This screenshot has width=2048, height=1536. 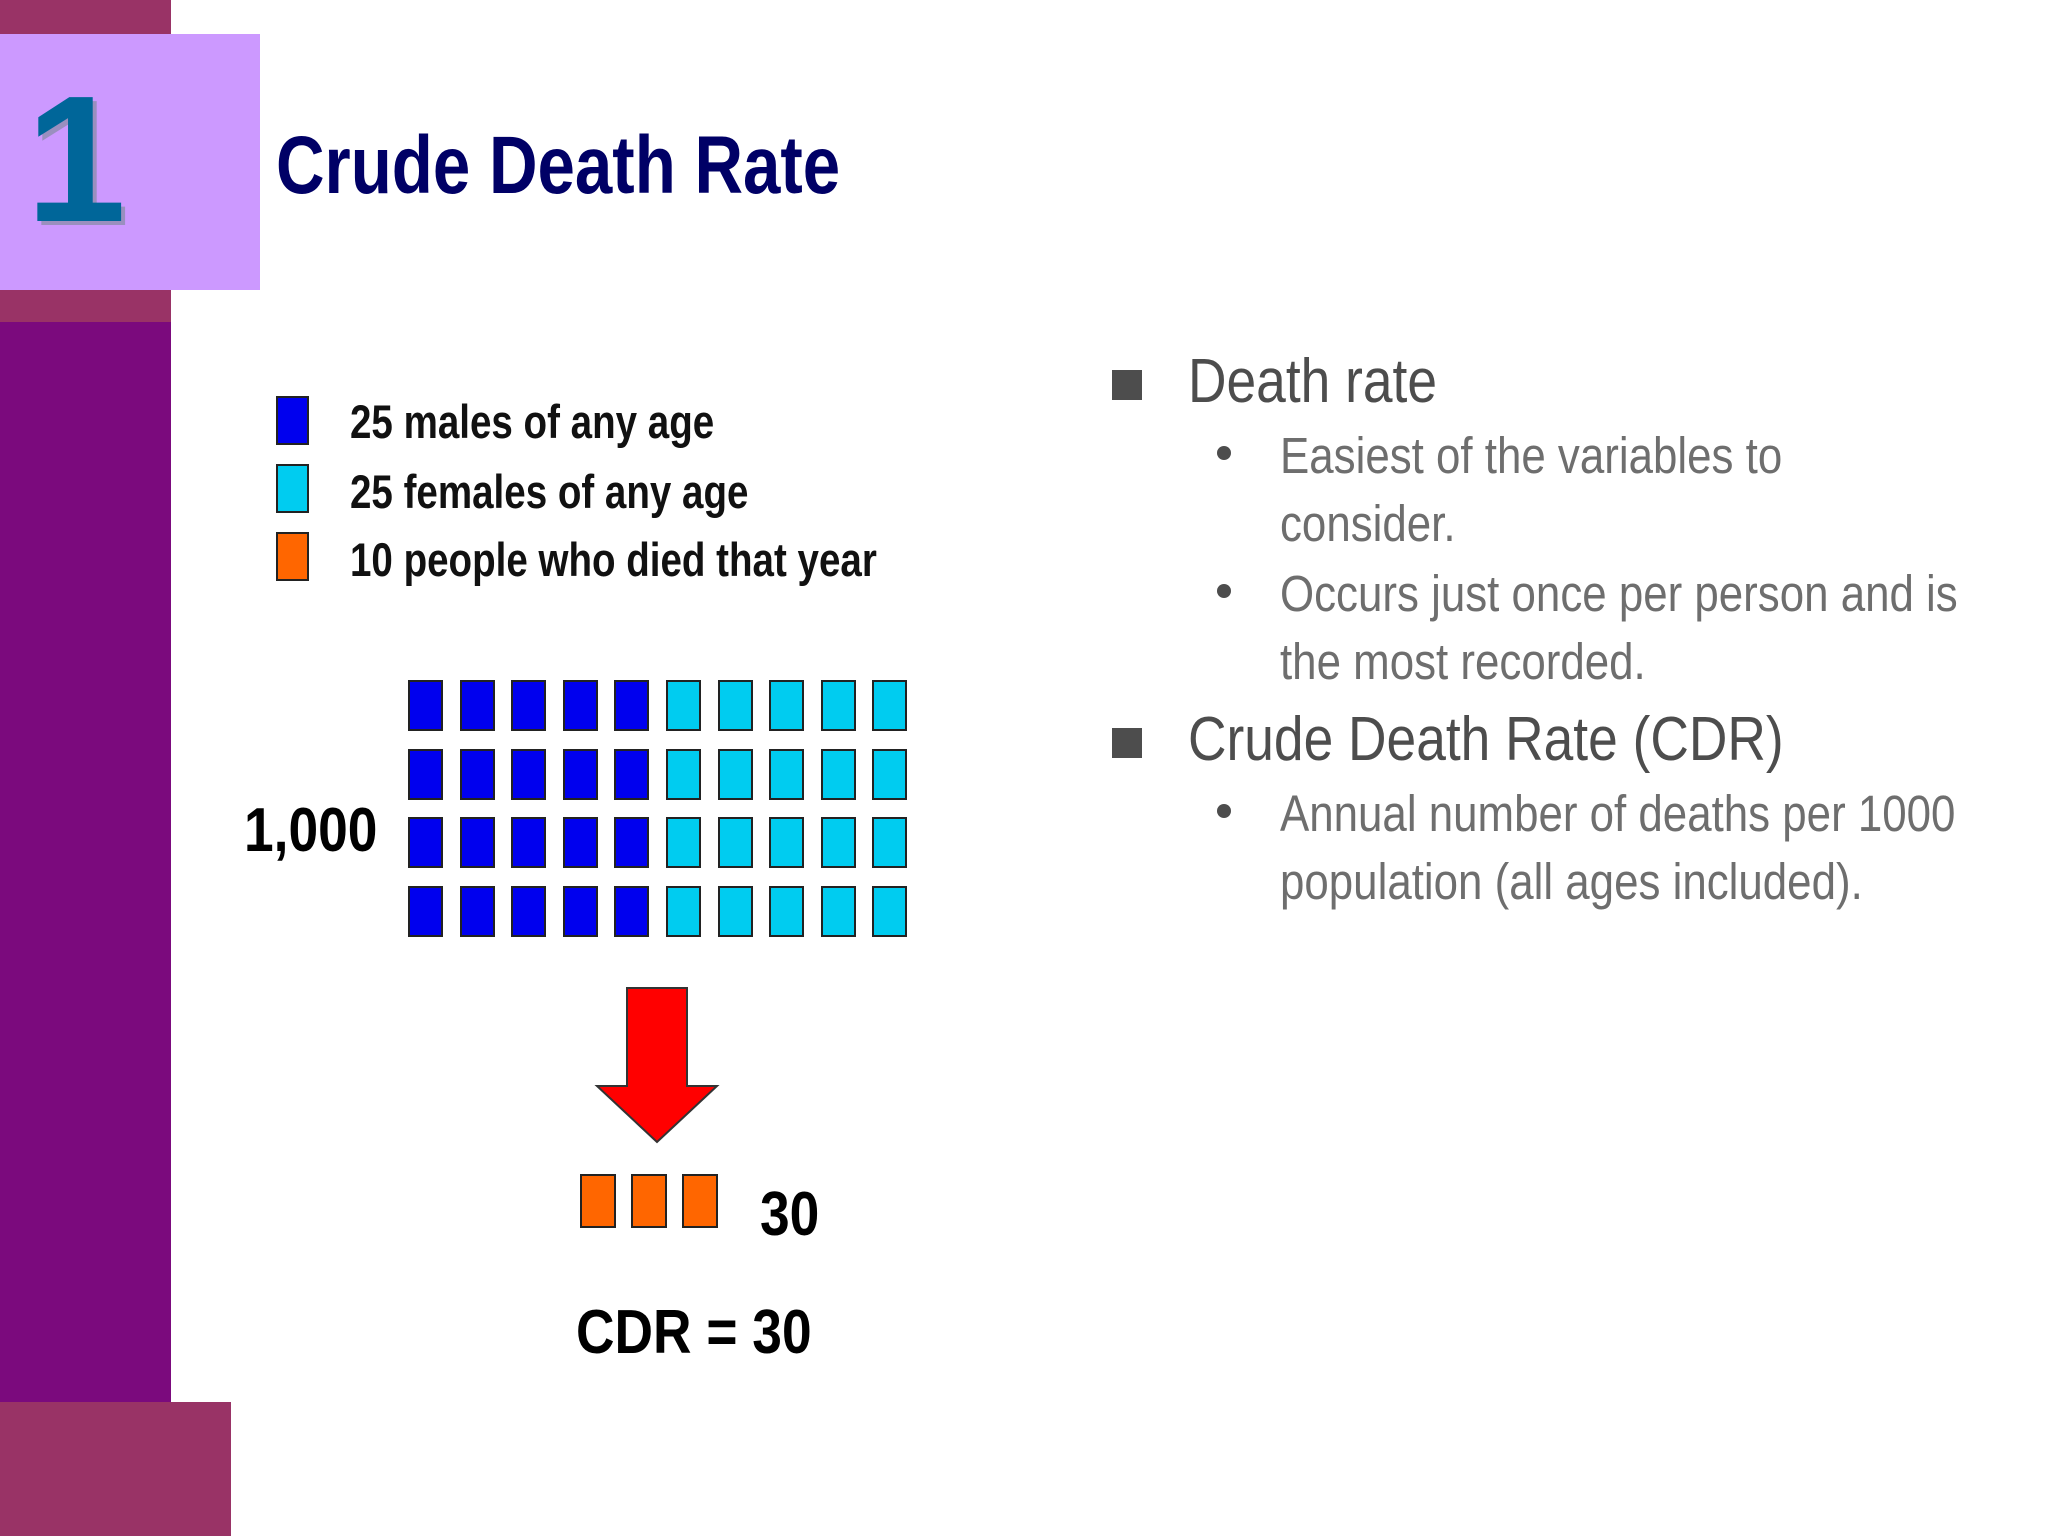 What do you see at coordinates (85, 17) in the screenshot?
I see `decorative-band-top` at bounding box center [85, 17].